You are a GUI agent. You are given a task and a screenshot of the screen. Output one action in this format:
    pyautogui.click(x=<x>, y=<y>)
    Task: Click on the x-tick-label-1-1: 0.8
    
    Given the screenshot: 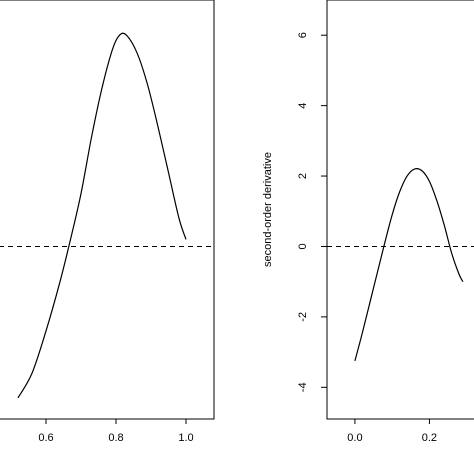 What is the action you would take?
    pyautogui.click(x=115, y=438)
    